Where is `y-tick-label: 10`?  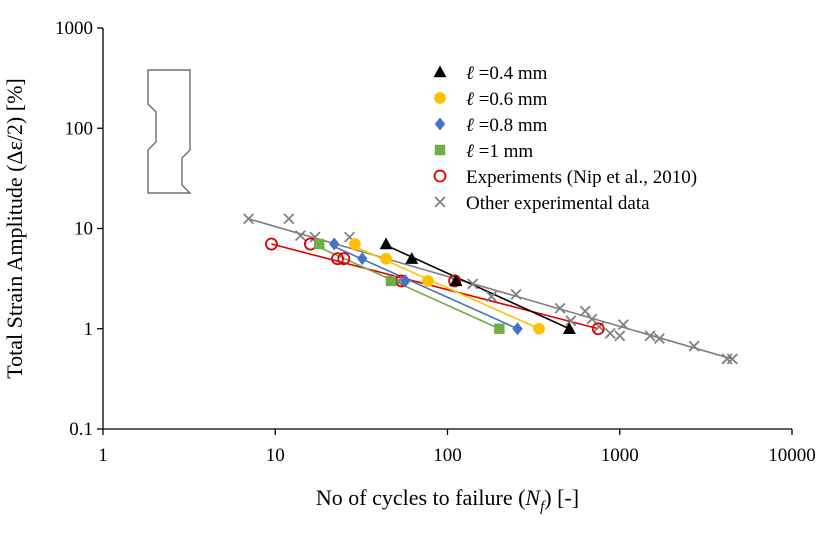 y-tick-label: 10 is located at coordinates (83, 229).